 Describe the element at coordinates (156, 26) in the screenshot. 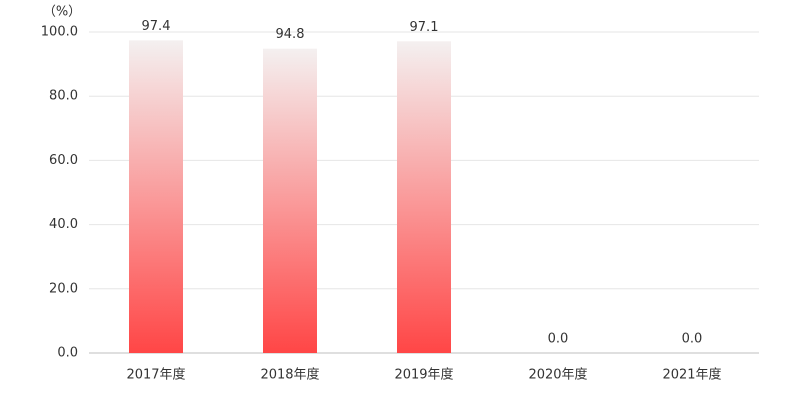

I see `value-label: 97.4` at that location.